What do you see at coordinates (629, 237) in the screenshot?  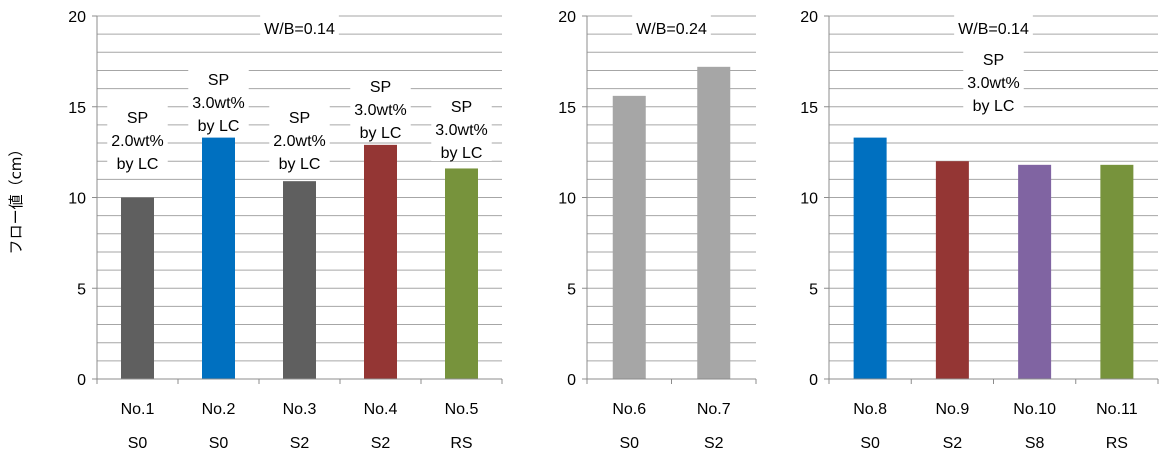 I see `bar-No.6` at bounding box center [629, 237].